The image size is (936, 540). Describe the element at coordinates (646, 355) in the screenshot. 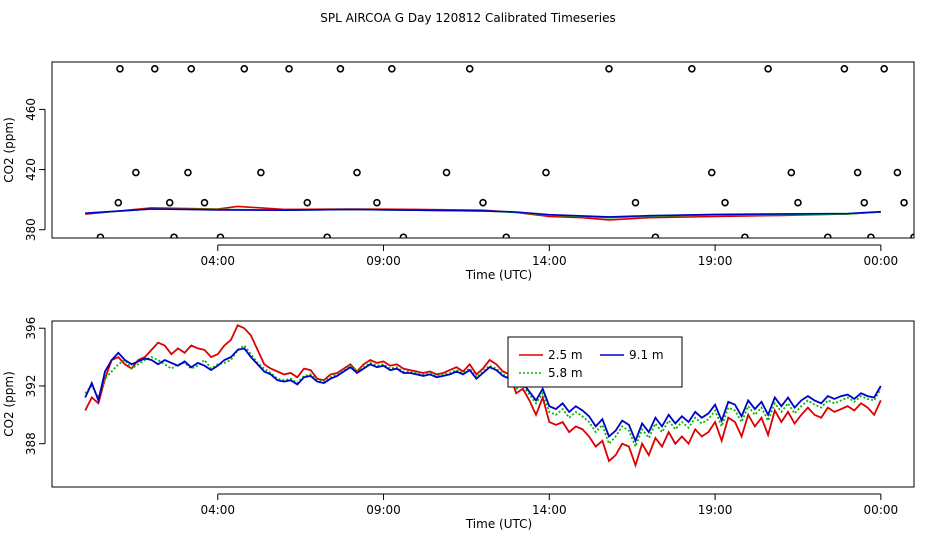

I see `legend-label: 9.1 m` at that location.